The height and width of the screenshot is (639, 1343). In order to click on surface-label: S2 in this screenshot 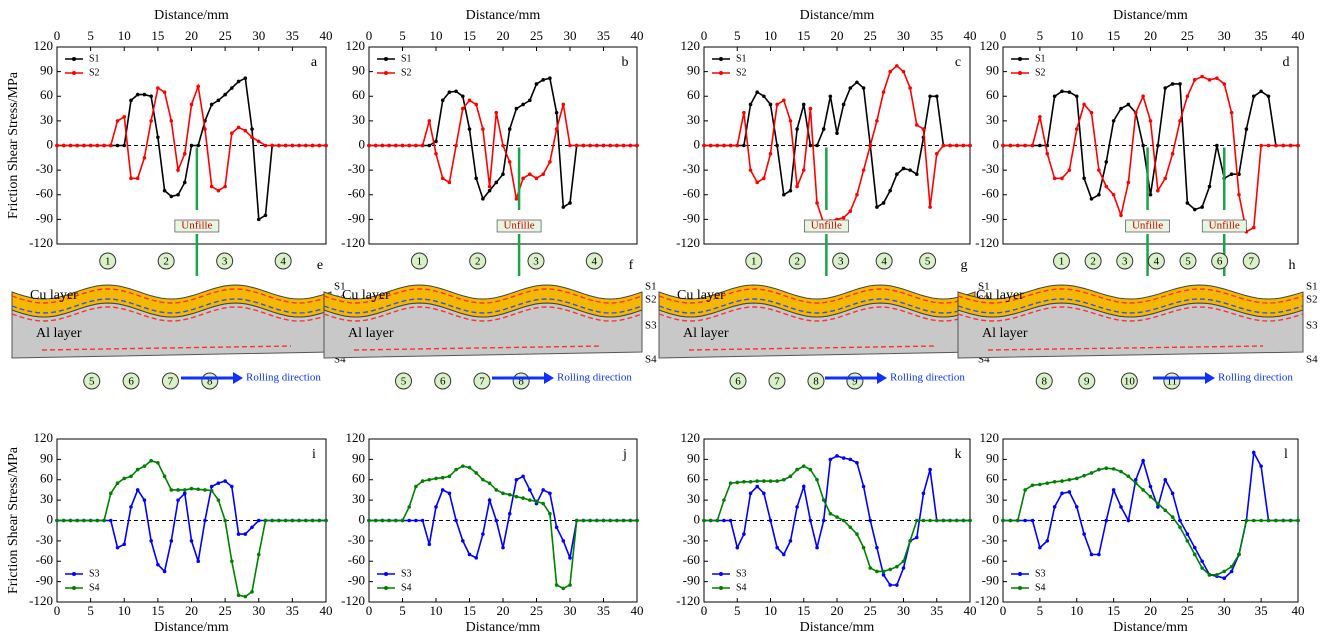, I will do `click(651, 300)`.